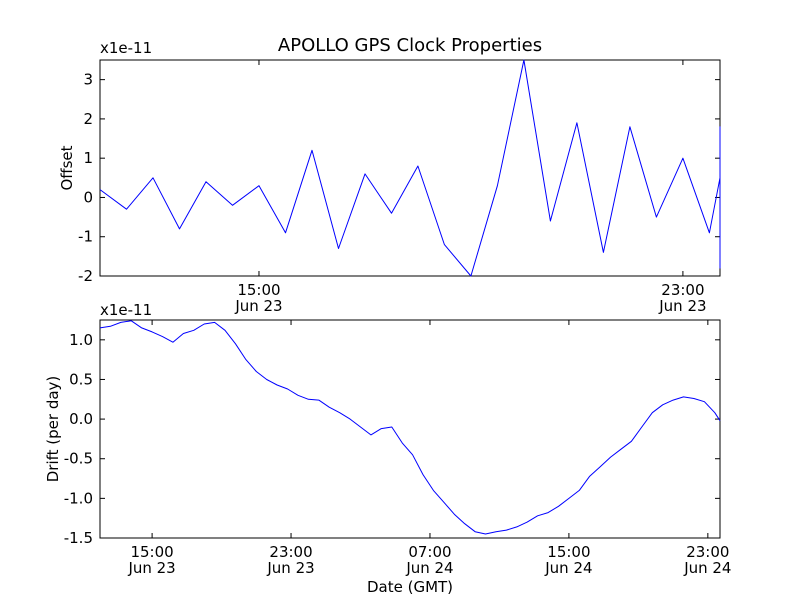  What do you see at coordinates (410, 45) in the screenshot?
I see `figure-title: APOLLO GPS Clock Properties` at bounding box center [410, 45].